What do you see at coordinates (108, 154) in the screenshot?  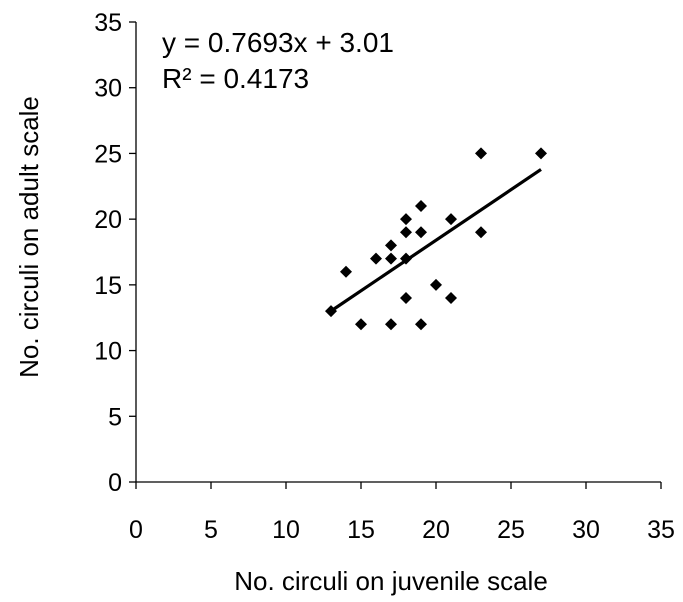 I see `y-tick-label: 25` at bounding box center [108, 154].